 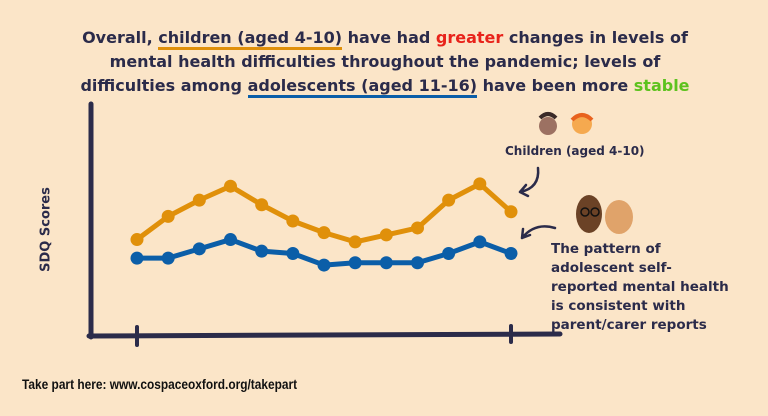 What do you see at coordinates (46, 229) in the screenshot?
I see `y-axis-label: SDQ Scores` at bounding box center [46, 229].